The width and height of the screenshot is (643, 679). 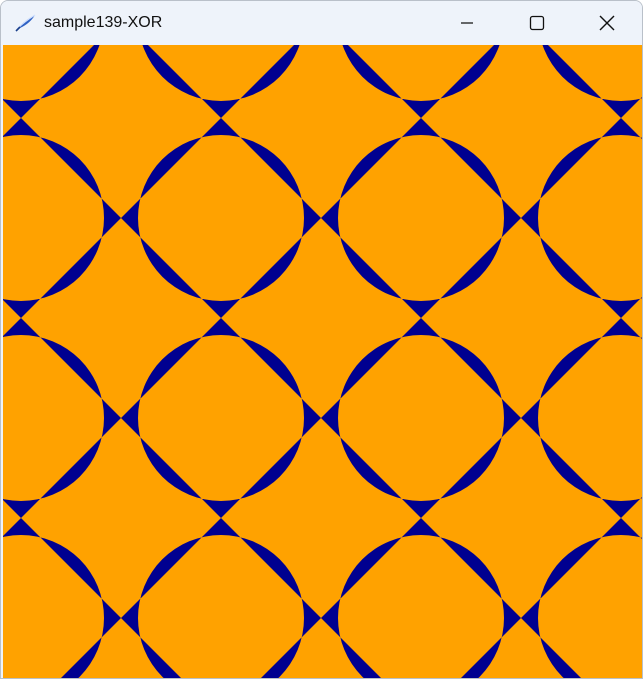 I want to click on feather-pen-icon, so click(x=25, y=23).